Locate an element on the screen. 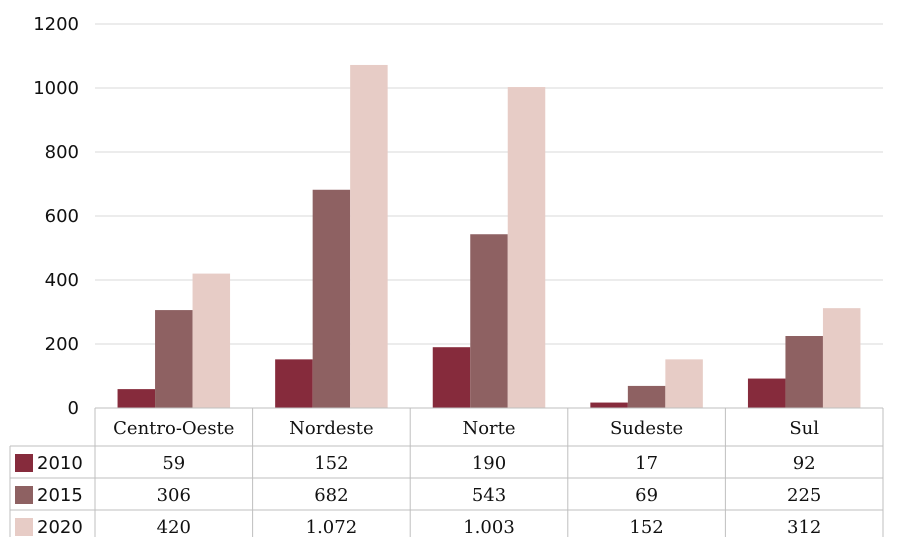  y-tick-label: 0 is located at coordinates (73, 408).